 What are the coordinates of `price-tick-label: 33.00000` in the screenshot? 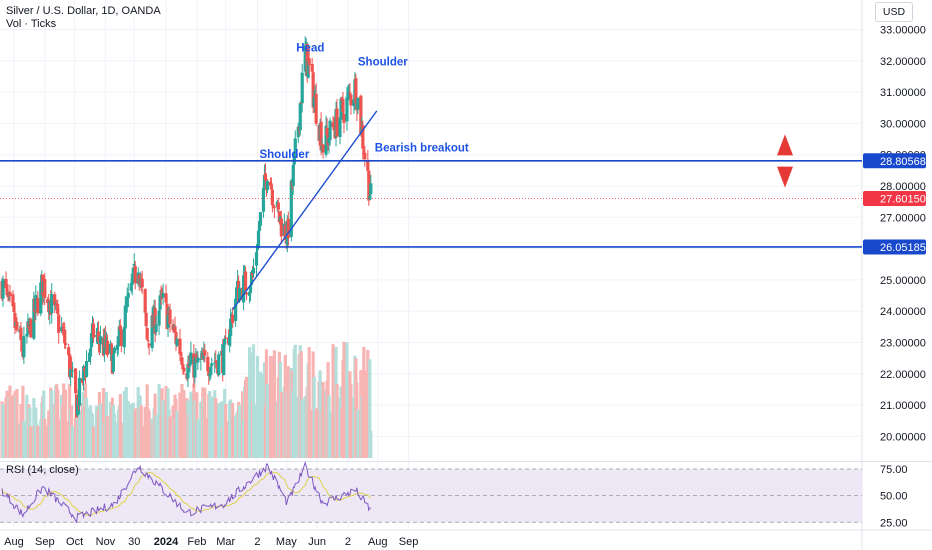 It's located at (903, 31).